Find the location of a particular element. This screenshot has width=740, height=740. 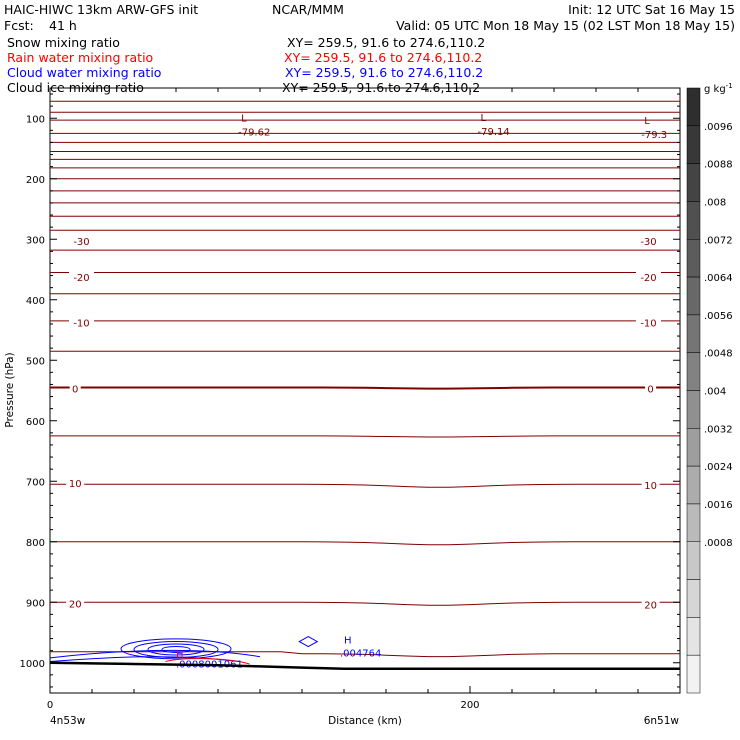

colorbar-unit: g kg-1 is located at coordinates (718, 88).